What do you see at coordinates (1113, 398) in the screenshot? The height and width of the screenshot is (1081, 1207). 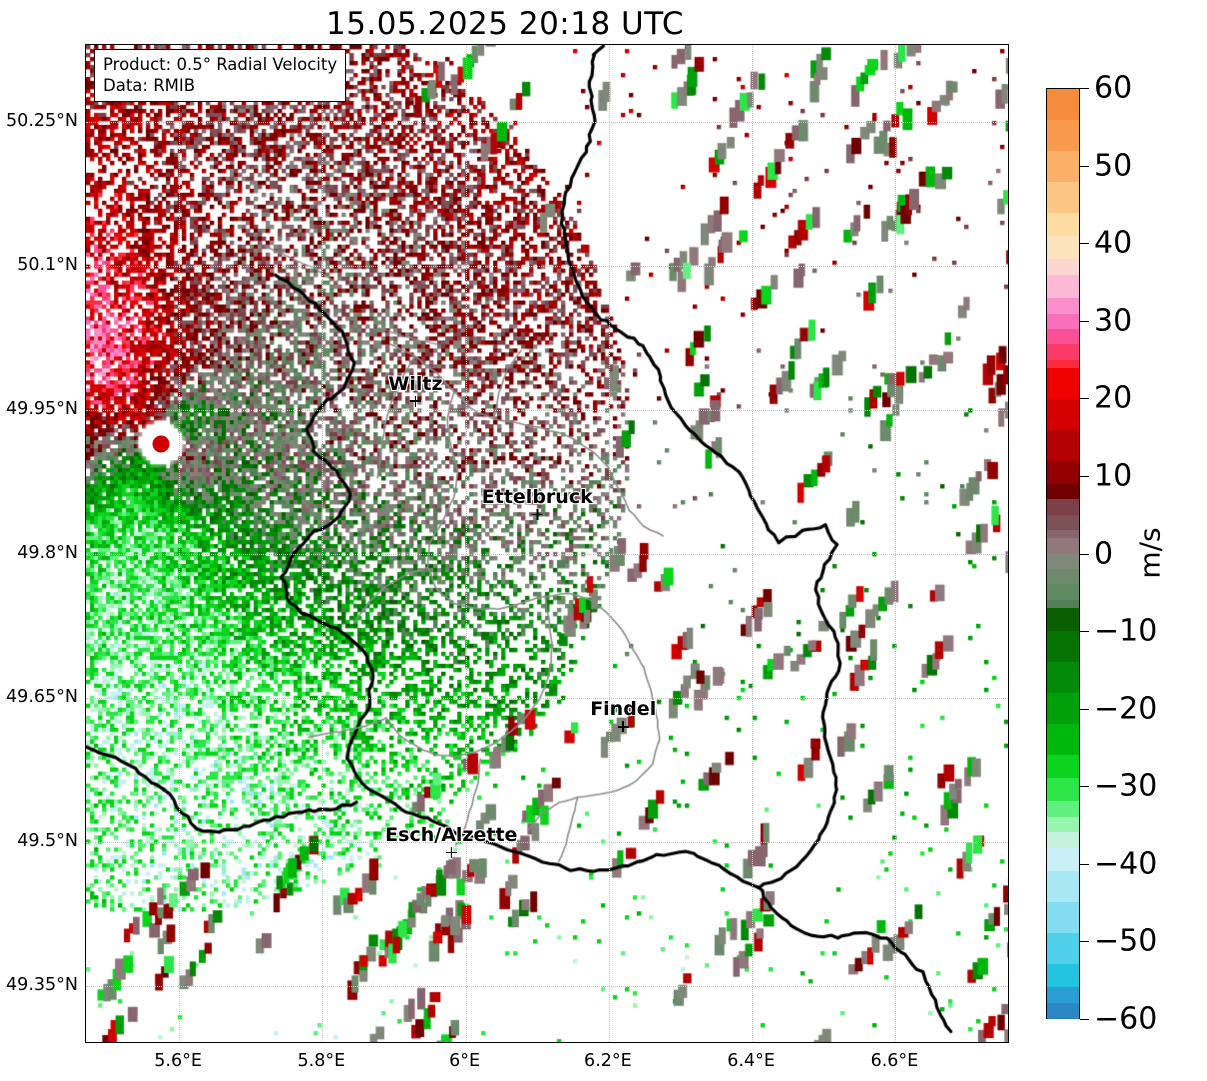 I see `colorbar-tick-label-4: 20` at bounding box center [1113, 398].